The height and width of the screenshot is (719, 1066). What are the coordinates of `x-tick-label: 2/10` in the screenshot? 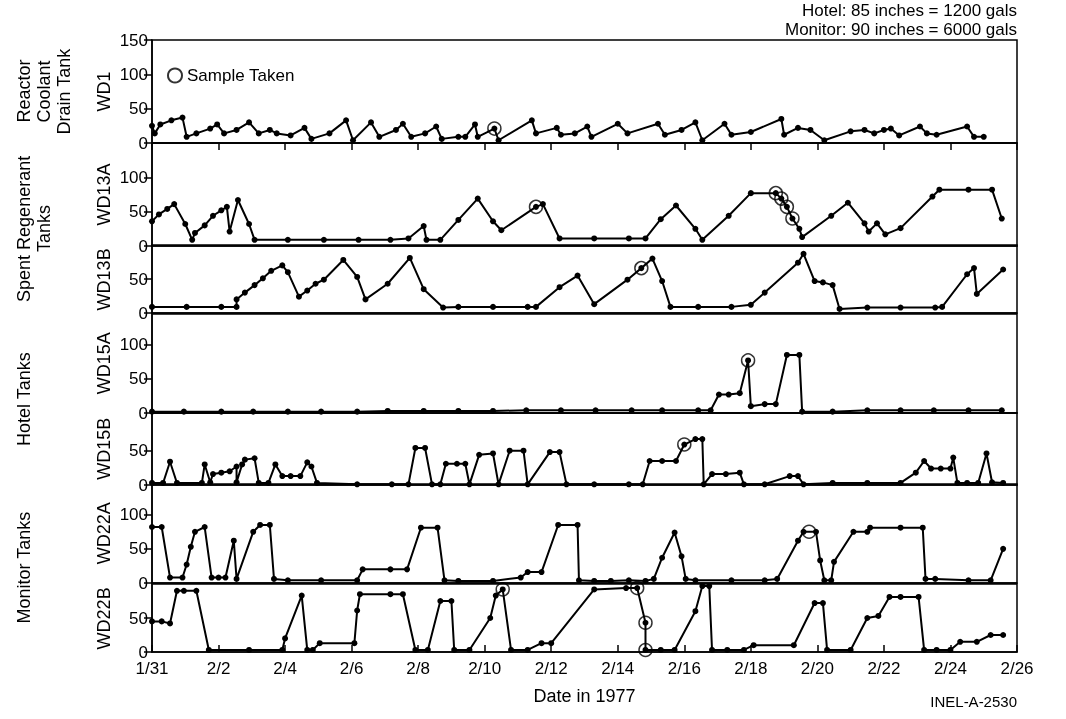 It's located at (485, 668).